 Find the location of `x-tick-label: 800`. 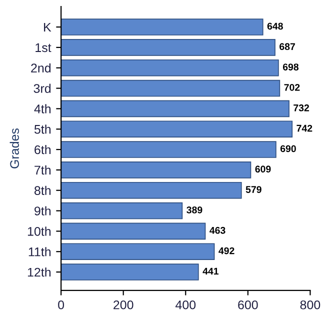

x-tick-label: 800 is located at coordinates (310, 305).